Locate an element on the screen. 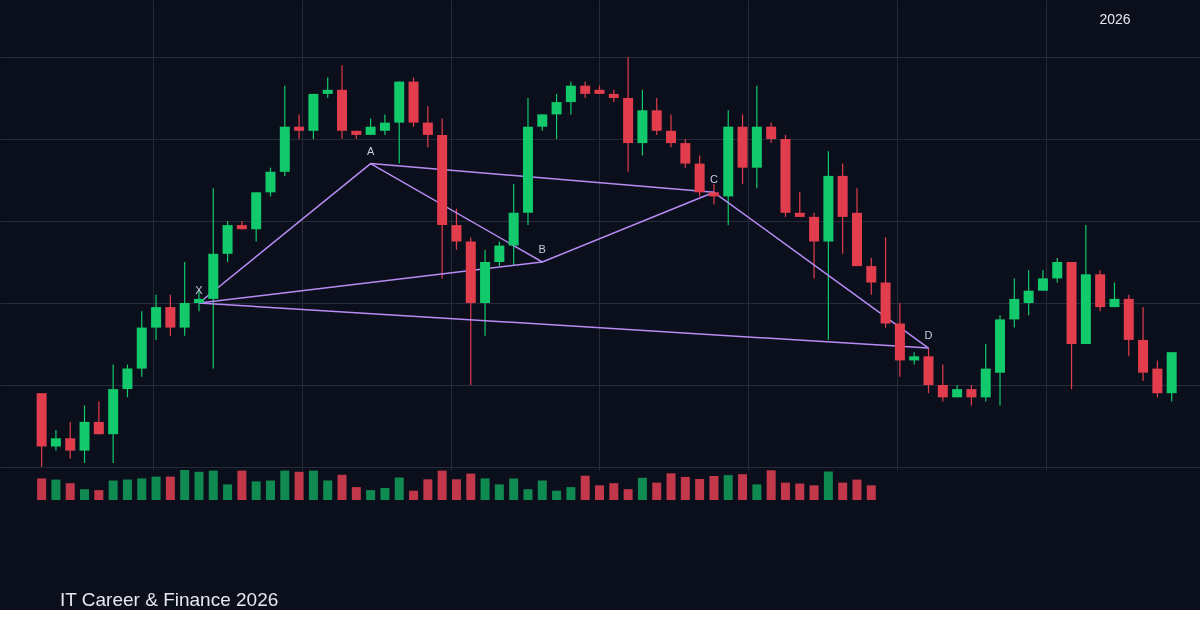  text: IT Career & Finance 2026 is located at coordinates (169, 599).